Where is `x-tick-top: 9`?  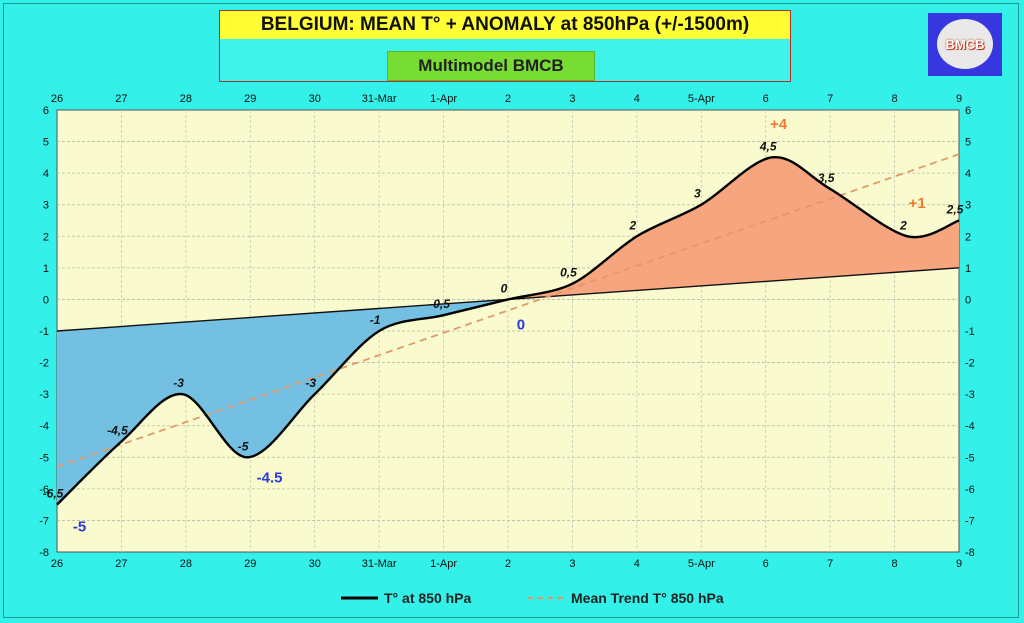
x-tick-top: 9 is located at coordinates (959, 99).